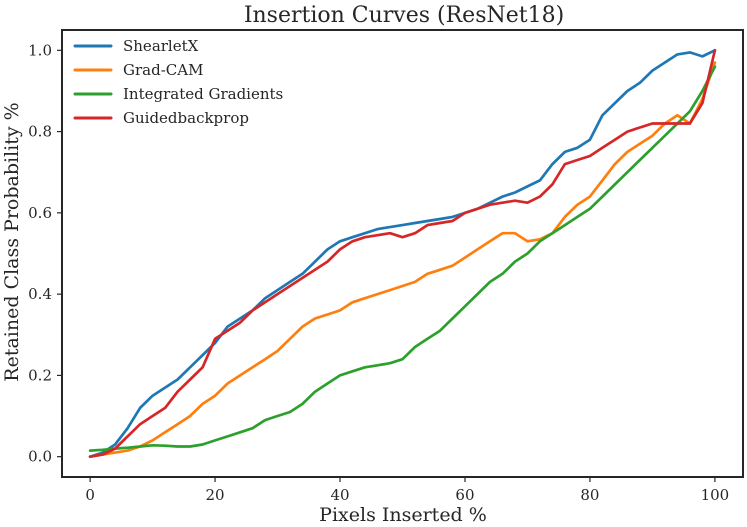  I want to click on legend-item: Integrated Gradients, so click(178, 94).